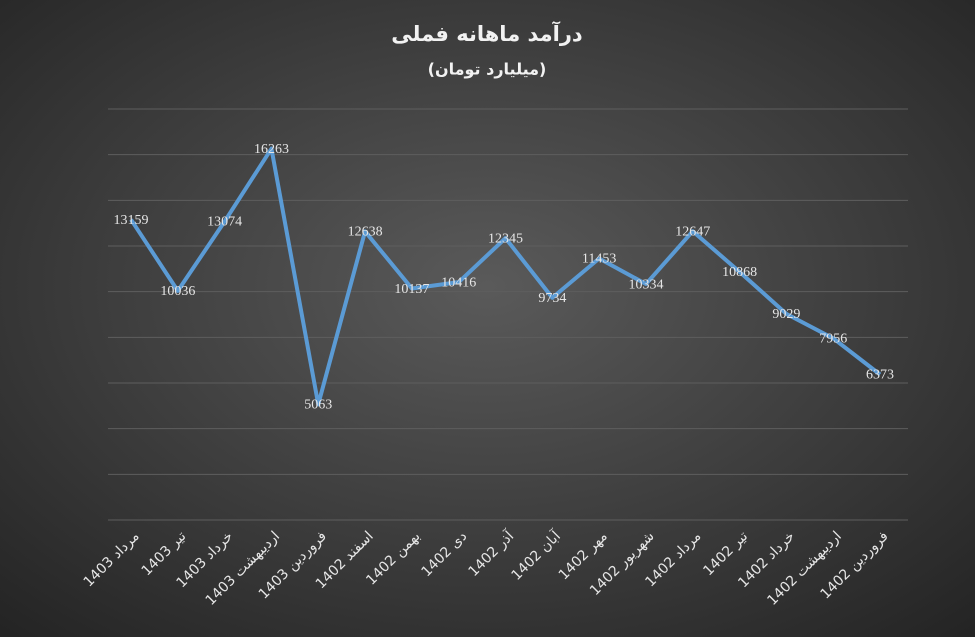 The image size is (975, 637). What do you see at coordinates (739, 272) in the screenshot?
I see `data-label: 10868` at bounding box center [739, 272].